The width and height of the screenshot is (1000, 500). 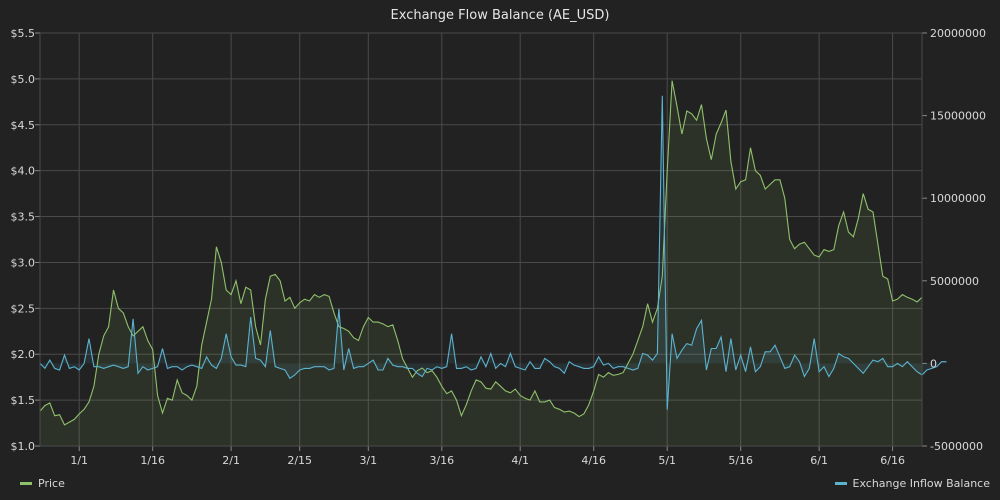 I want to click on x-tick-label: 1/16, so click(x=152, y=460).